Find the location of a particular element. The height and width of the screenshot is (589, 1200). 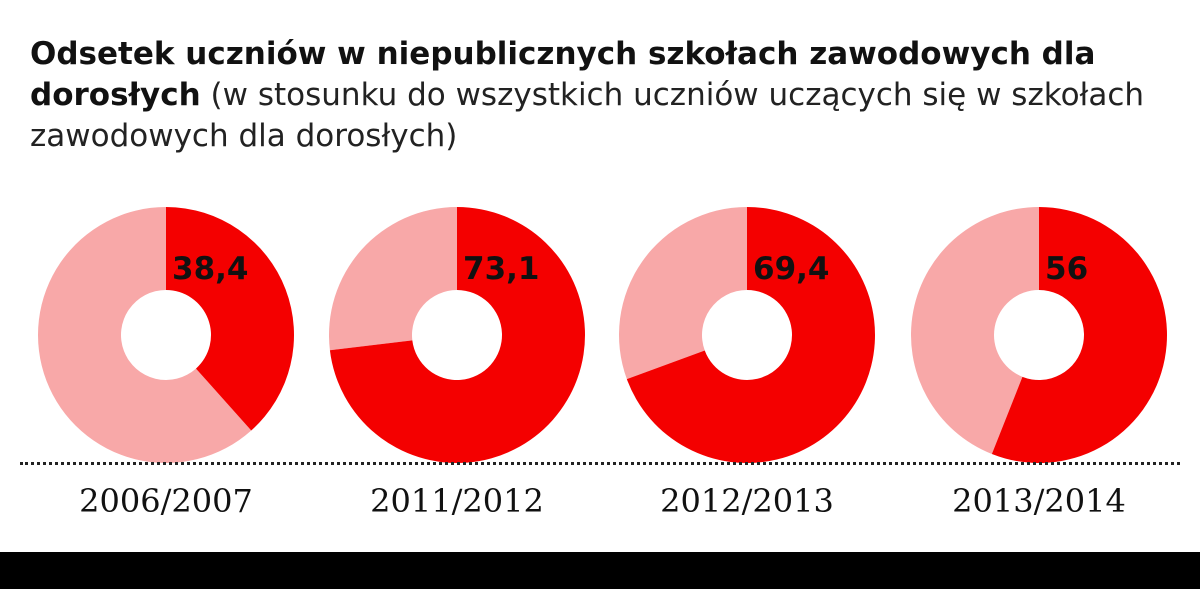

dotted-divider is located at coordinates (600, 463).